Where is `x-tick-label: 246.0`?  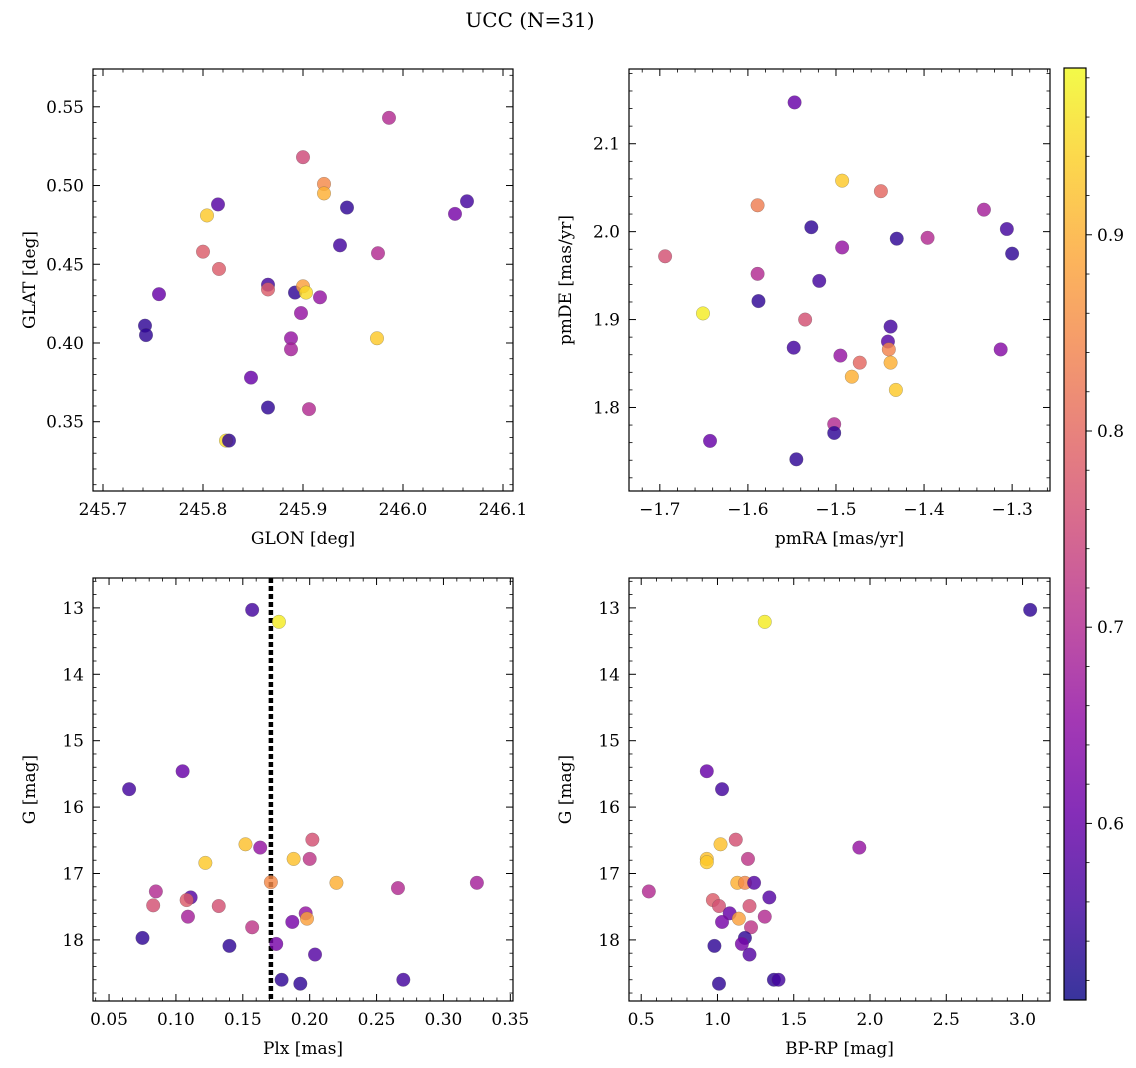 x-tick-label: 246.0 is located at coordinates (403, 510).